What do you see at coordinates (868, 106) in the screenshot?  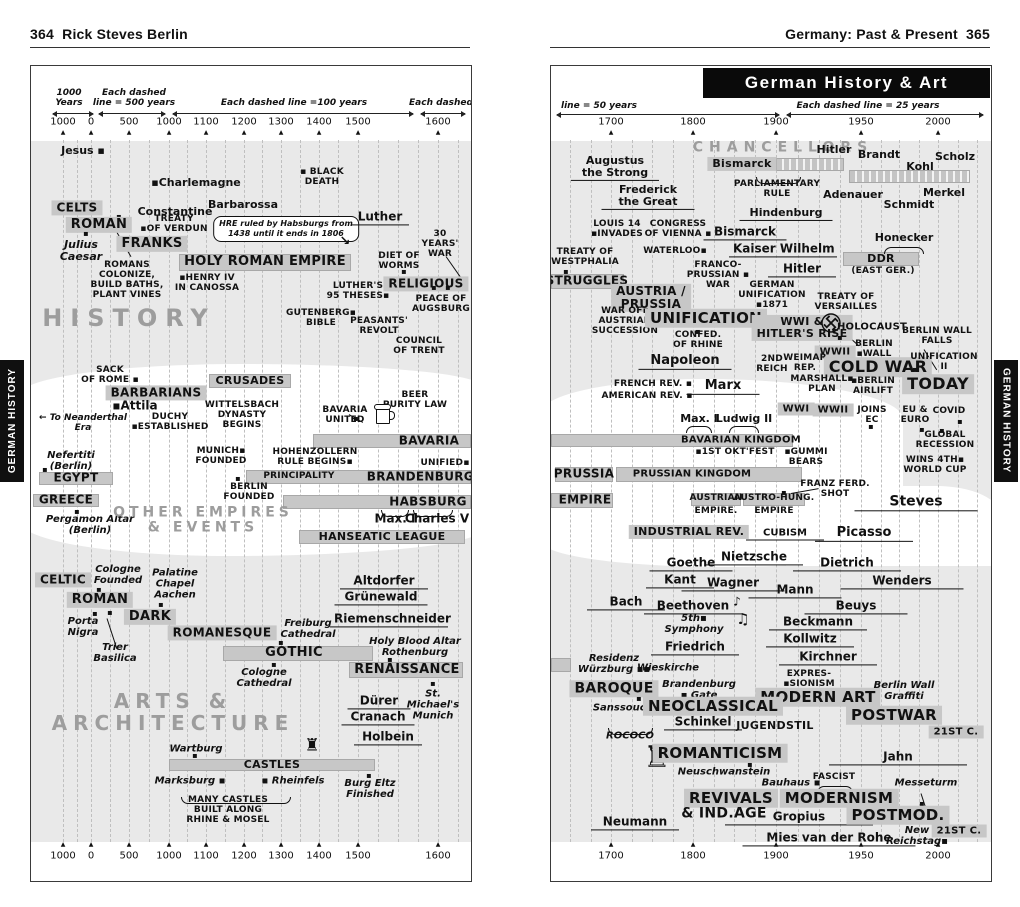 I see `each-dashed-line-25-years-label: Each dashed line = 25 years` at bounding box center [868, 106].